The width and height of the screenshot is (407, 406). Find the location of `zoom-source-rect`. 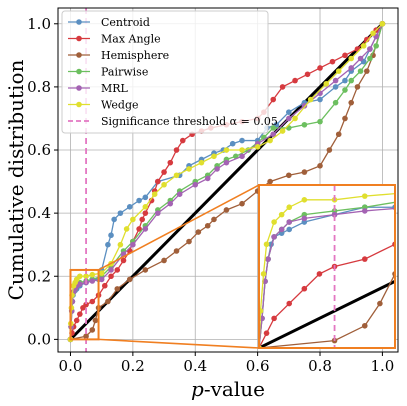

zoom-source-rect is located at coordinates (84, 304).